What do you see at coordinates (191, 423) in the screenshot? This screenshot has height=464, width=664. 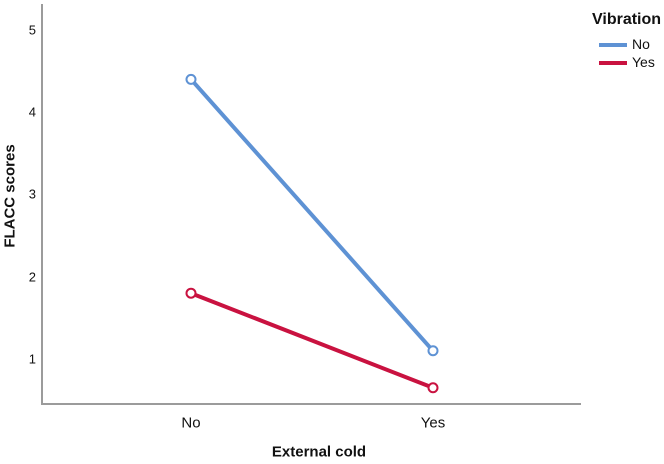 I see `x-category-label-no: No` at bounding box center [191, 423].